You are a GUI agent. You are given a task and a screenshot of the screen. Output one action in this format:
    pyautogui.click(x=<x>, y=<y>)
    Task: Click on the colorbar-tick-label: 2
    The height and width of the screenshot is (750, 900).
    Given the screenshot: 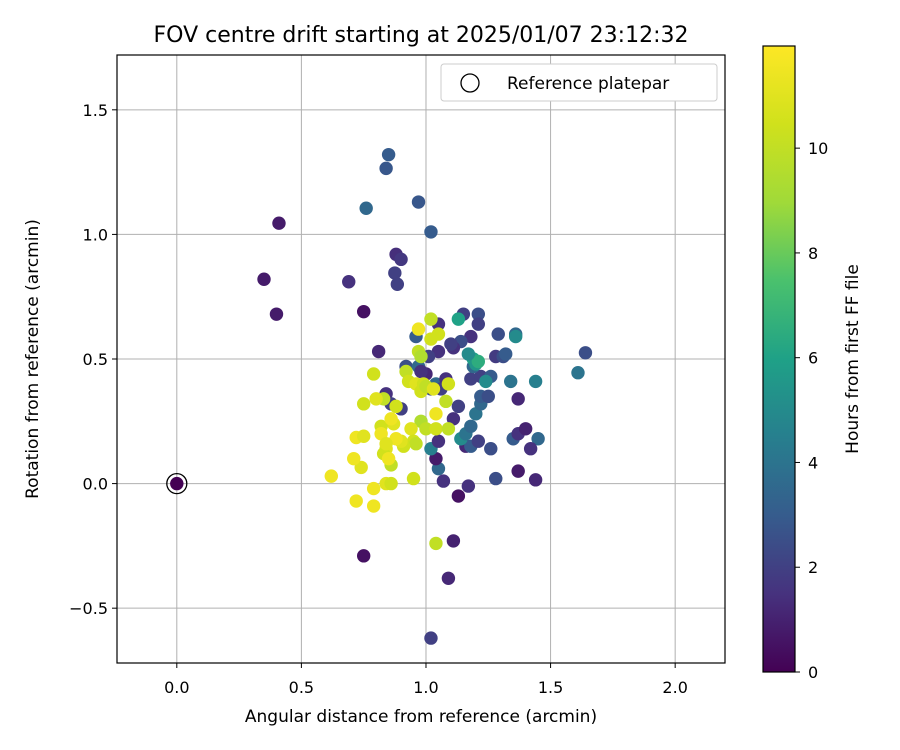 What is the action you would take?
    pyautogui.click(x=813, y=567)
    